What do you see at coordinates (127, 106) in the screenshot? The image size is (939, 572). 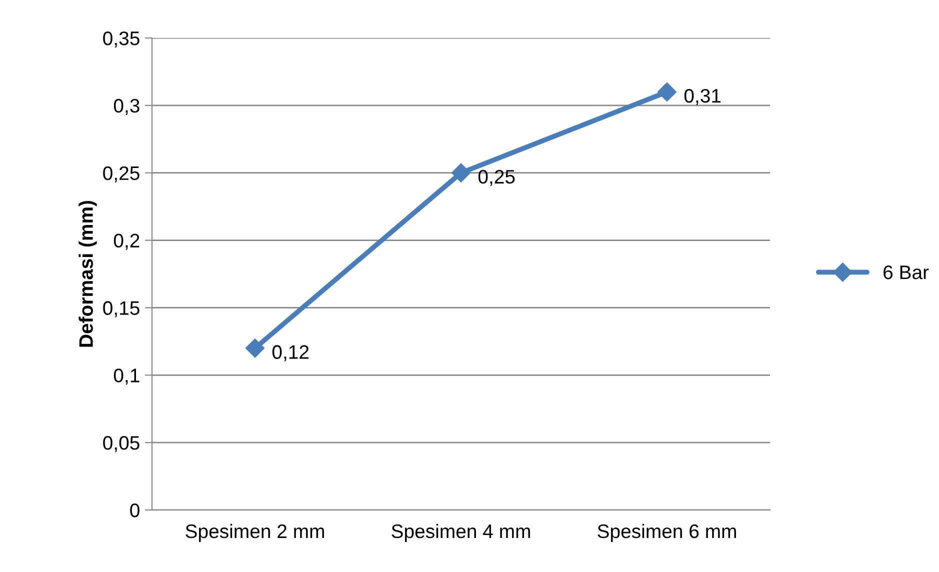 I see `y-tick-label: 0,3` at bounding box center [127, 106].